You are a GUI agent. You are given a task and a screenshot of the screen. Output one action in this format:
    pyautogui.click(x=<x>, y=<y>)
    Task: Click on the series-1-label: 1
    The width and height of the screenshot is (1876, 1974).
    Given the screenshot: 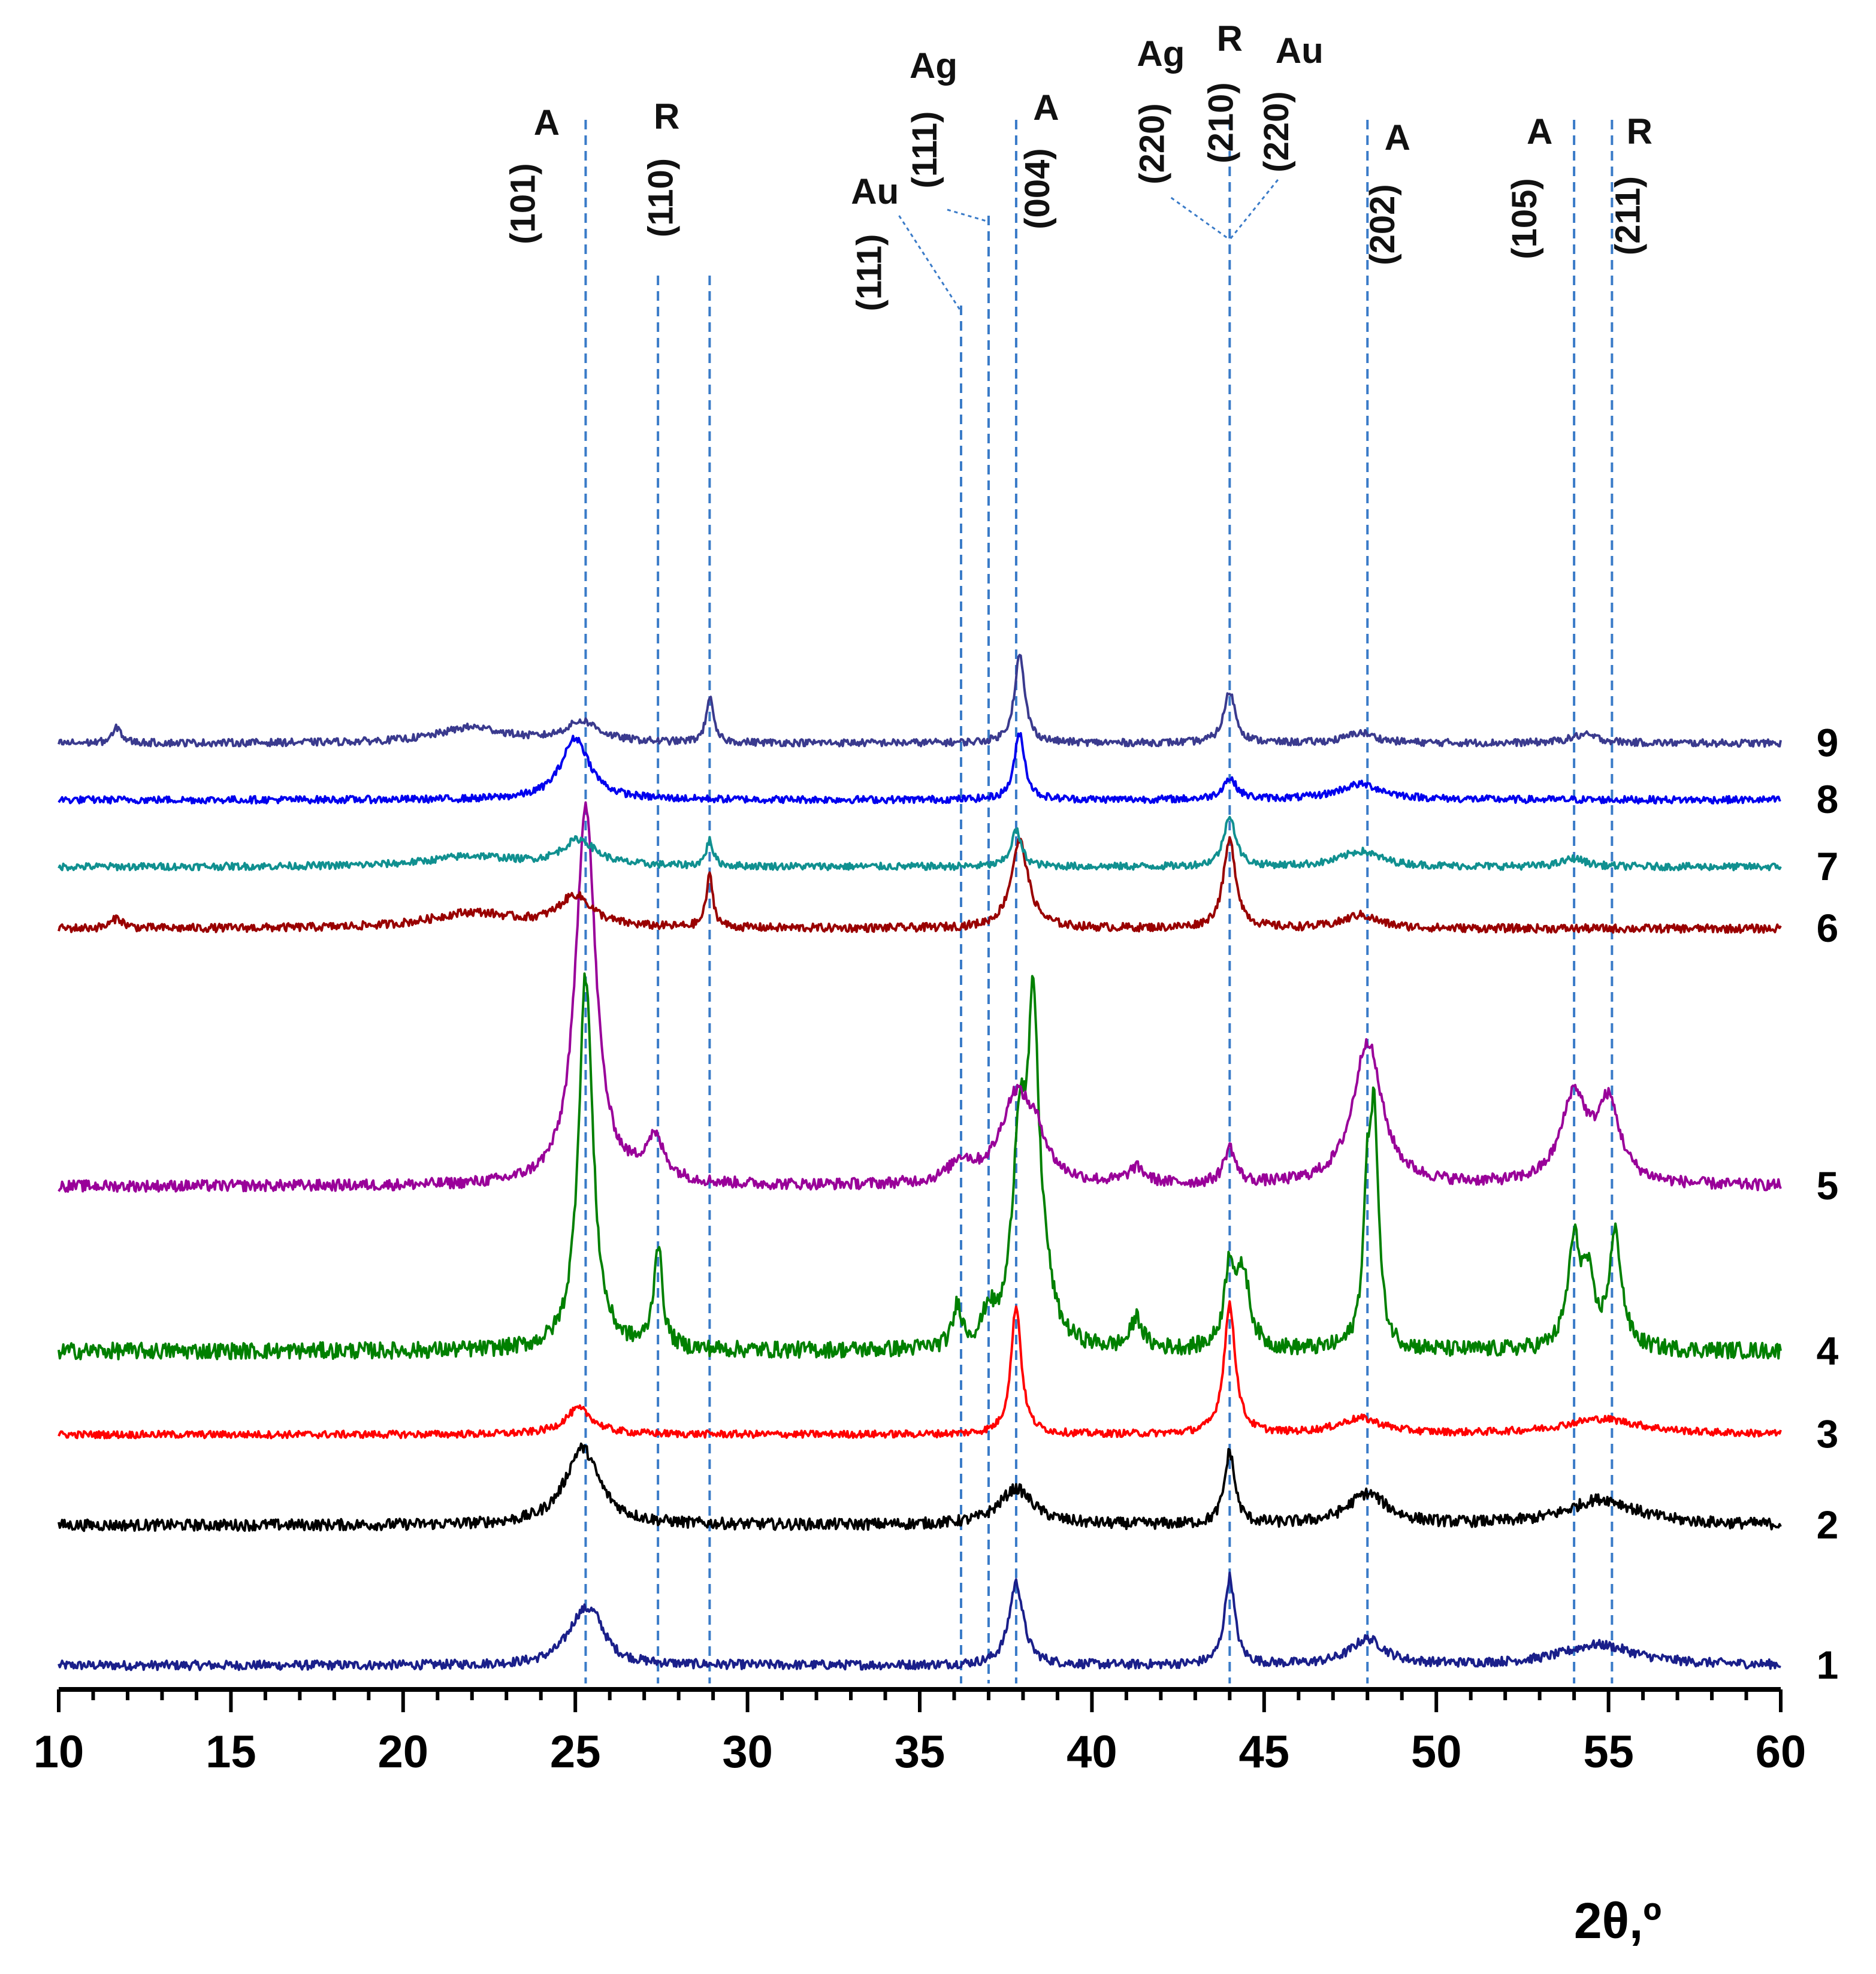 What is the action you would take?
    pyautogui.click(x=1828, y=1665)
    